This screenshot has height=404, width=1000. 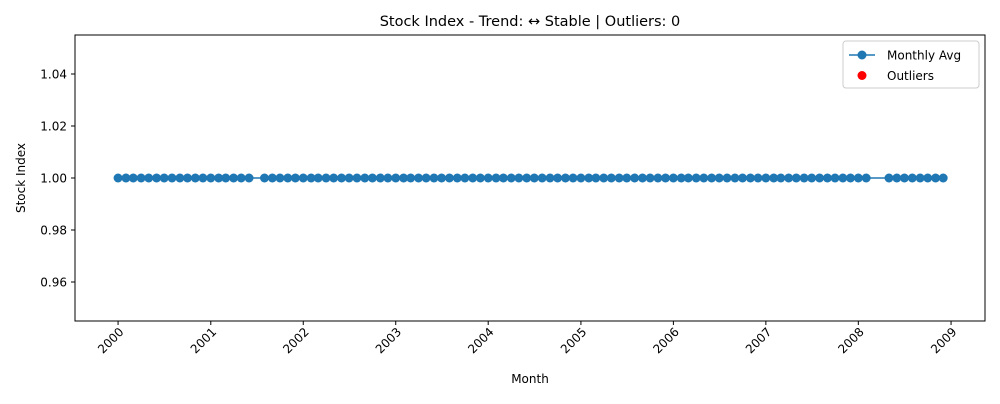 What do you see at coordinates (910, 76) in the screenshot?
I see `legend-label-outliers: Outliers` at bounding box center [910, 76].